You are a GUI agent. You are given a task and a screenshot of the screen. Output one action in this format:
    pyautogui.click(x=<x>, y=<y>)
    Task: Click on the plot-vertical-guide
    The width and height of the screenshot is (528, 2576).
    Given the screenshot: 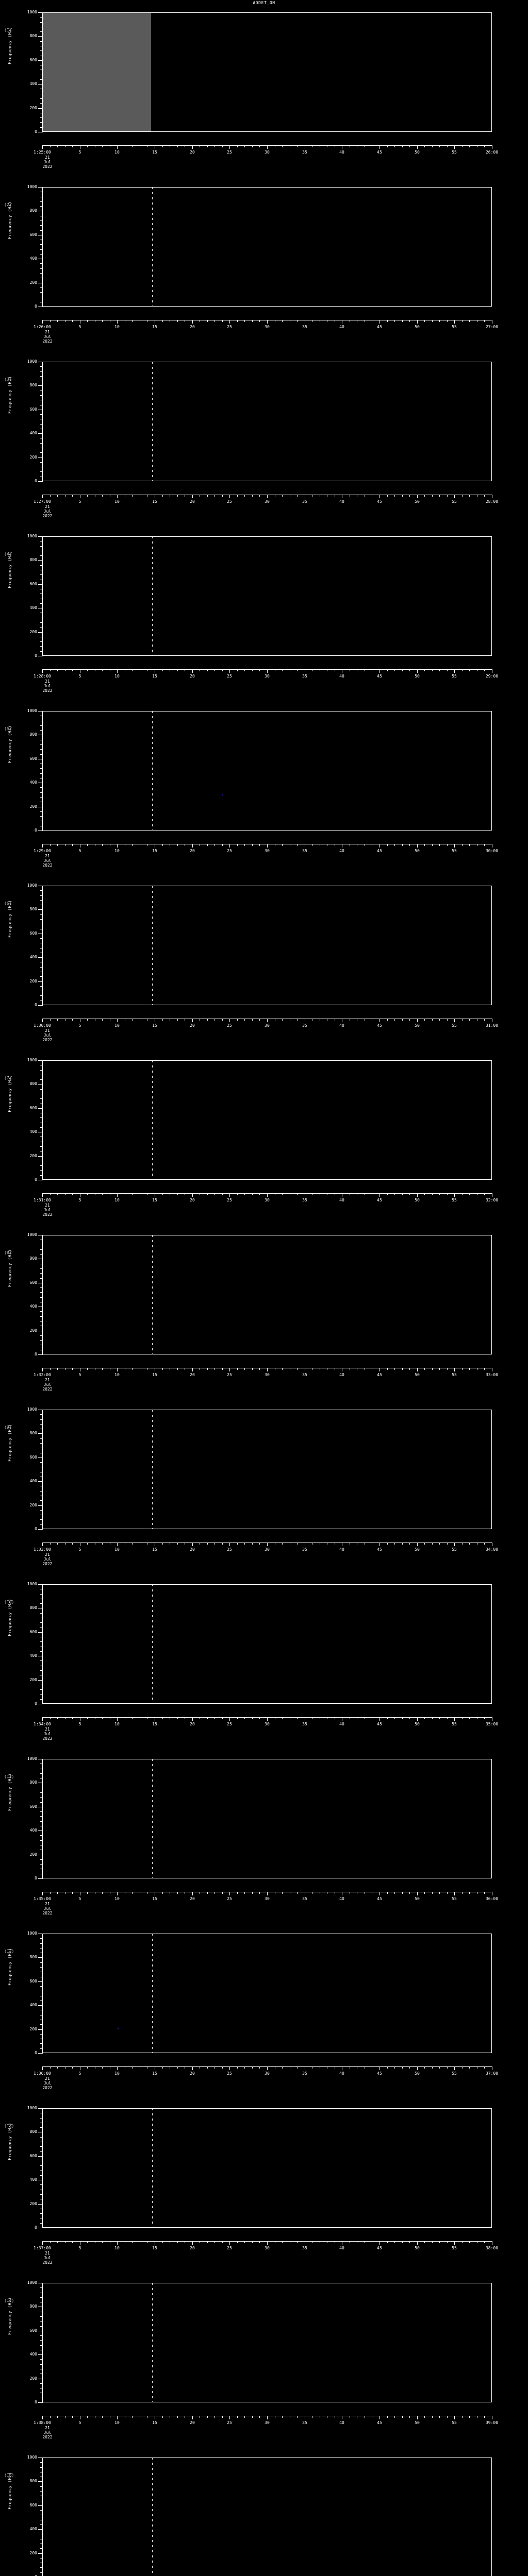 What is the action you would take?
    pyautogui.click(x=152, y=2517)
    